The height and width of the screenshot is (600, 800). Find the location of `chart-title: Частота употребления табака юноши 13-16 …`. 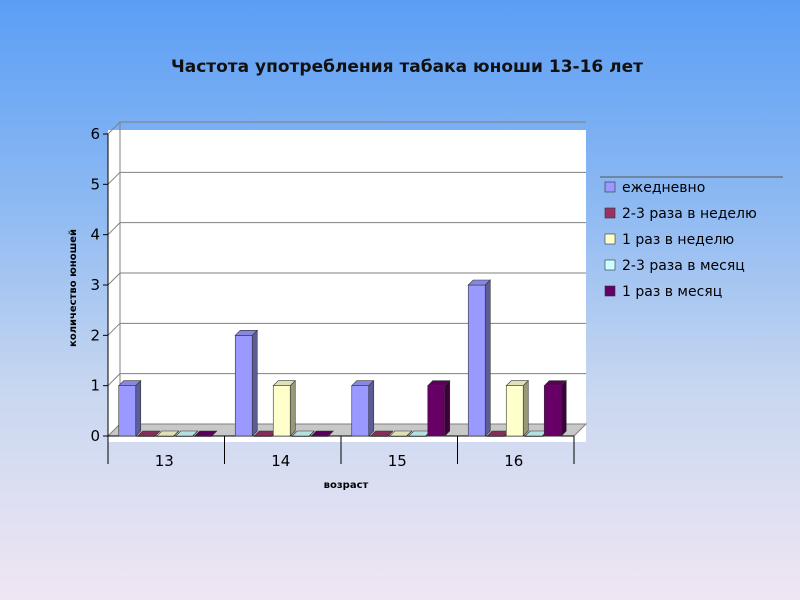

chart-title: Частота употребления табака юноши 13-16 … is located at coordinates (407, 67).